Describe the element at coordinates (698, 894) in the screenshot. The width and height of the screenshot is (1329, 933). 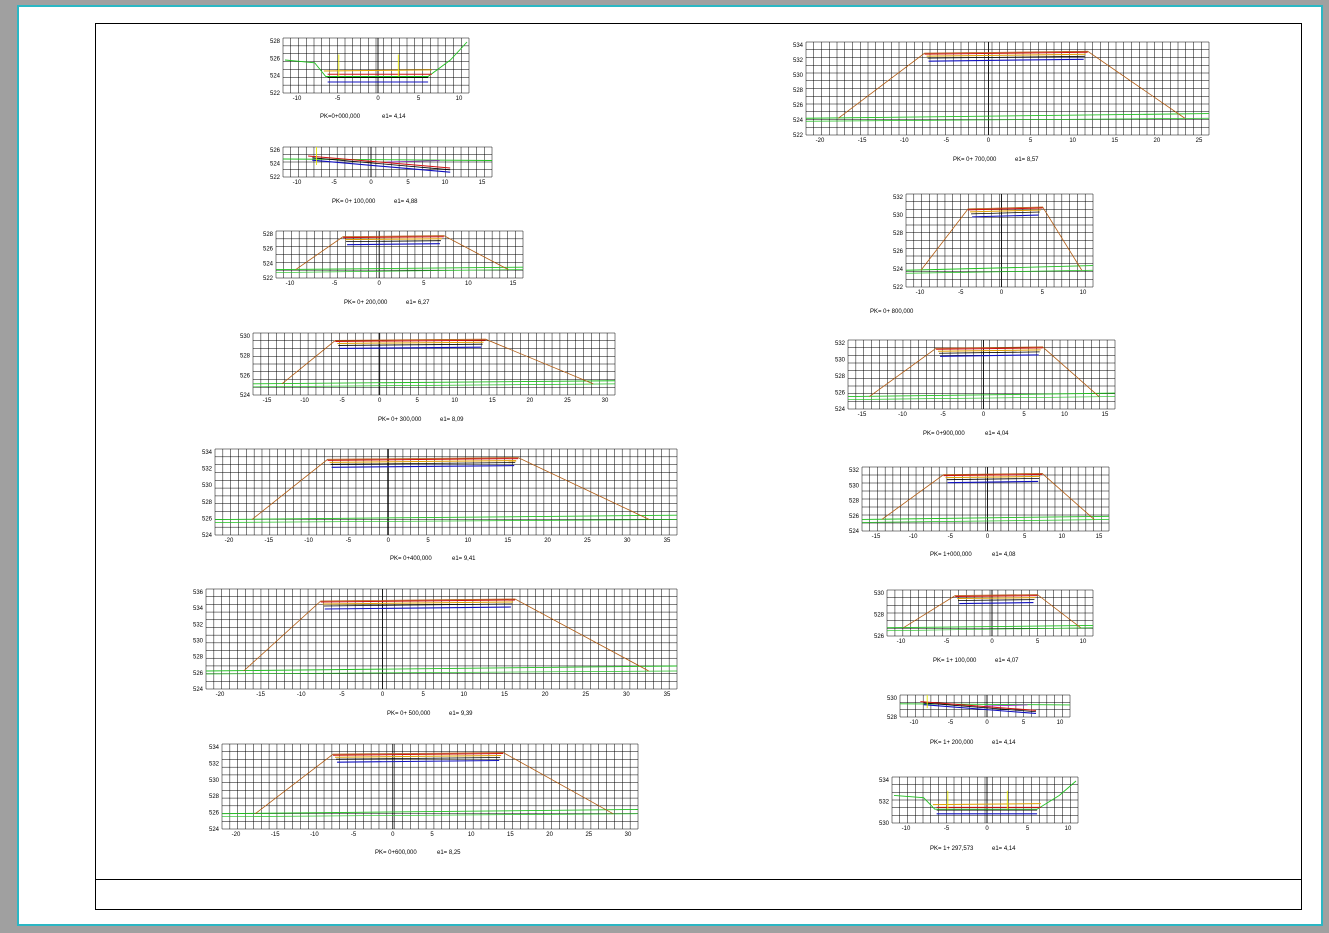
I see `title-block` at that location.